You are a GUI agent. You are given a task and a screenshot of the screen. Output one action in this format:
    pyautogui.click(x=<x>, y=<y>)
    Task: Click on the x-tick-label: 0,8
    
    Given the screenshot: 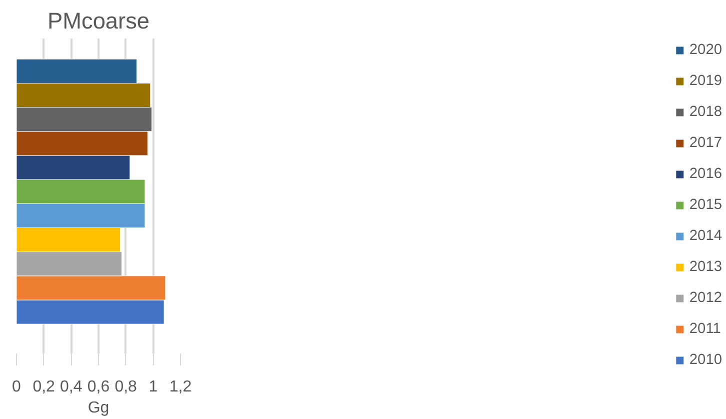 What is the action you would take?
    pyautogui.click(x=126, y=387)
    